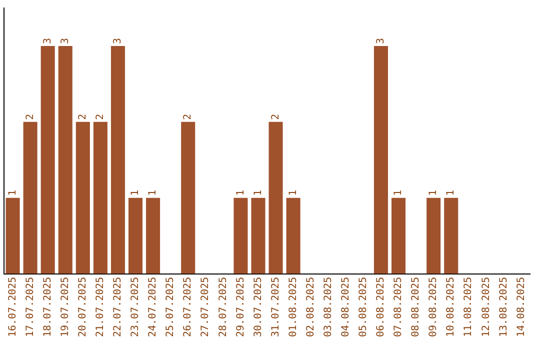 The width and height of the screenshot is (540, 340). Describe the element at coordinates (12, 307) in the screenshot. I see `x-tick-label: 16.07.2025` at that location.